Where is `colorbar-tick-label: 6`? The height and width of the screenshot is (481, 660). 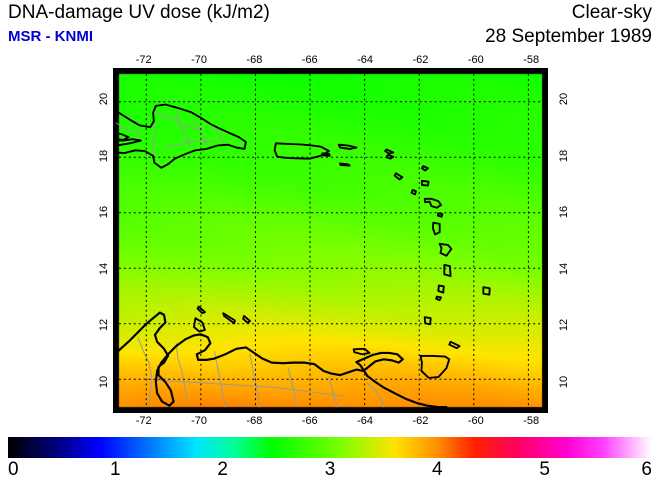 colorbar-tick-label: 6 is located at coordinates (646, 469).